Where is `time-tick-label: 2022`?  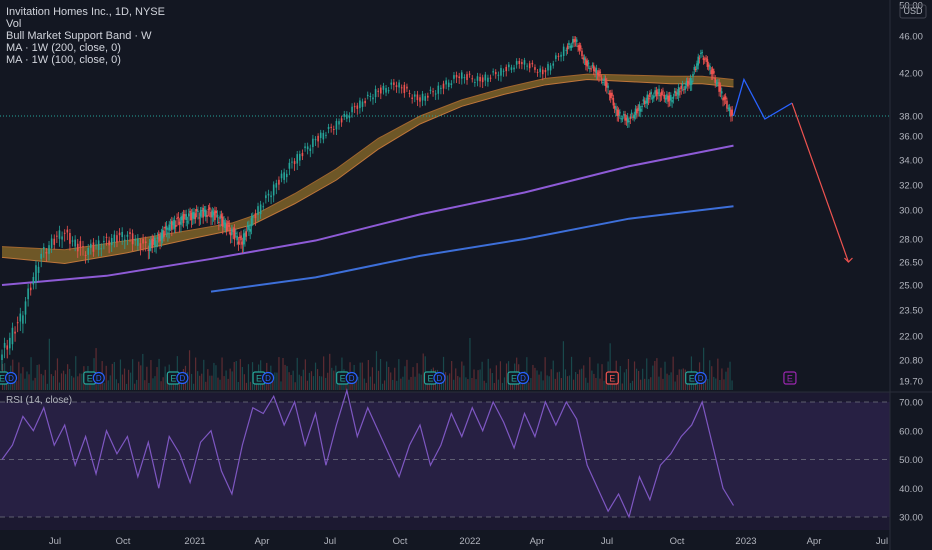 time-tick-label: 2022 is located at coordinates (469, 541).